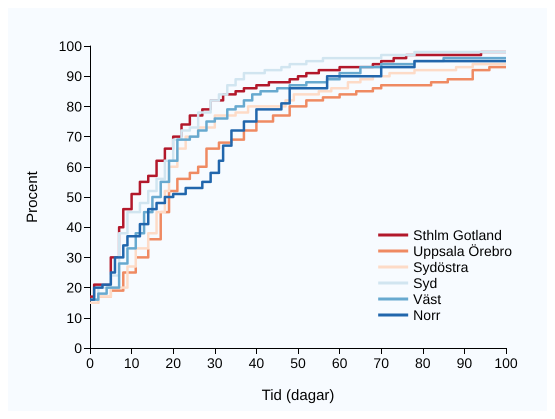  What do you see at coordinates (74, 227) in the screenshot?
I see `y-tick-label: 40` at bounding box center [74, 227].